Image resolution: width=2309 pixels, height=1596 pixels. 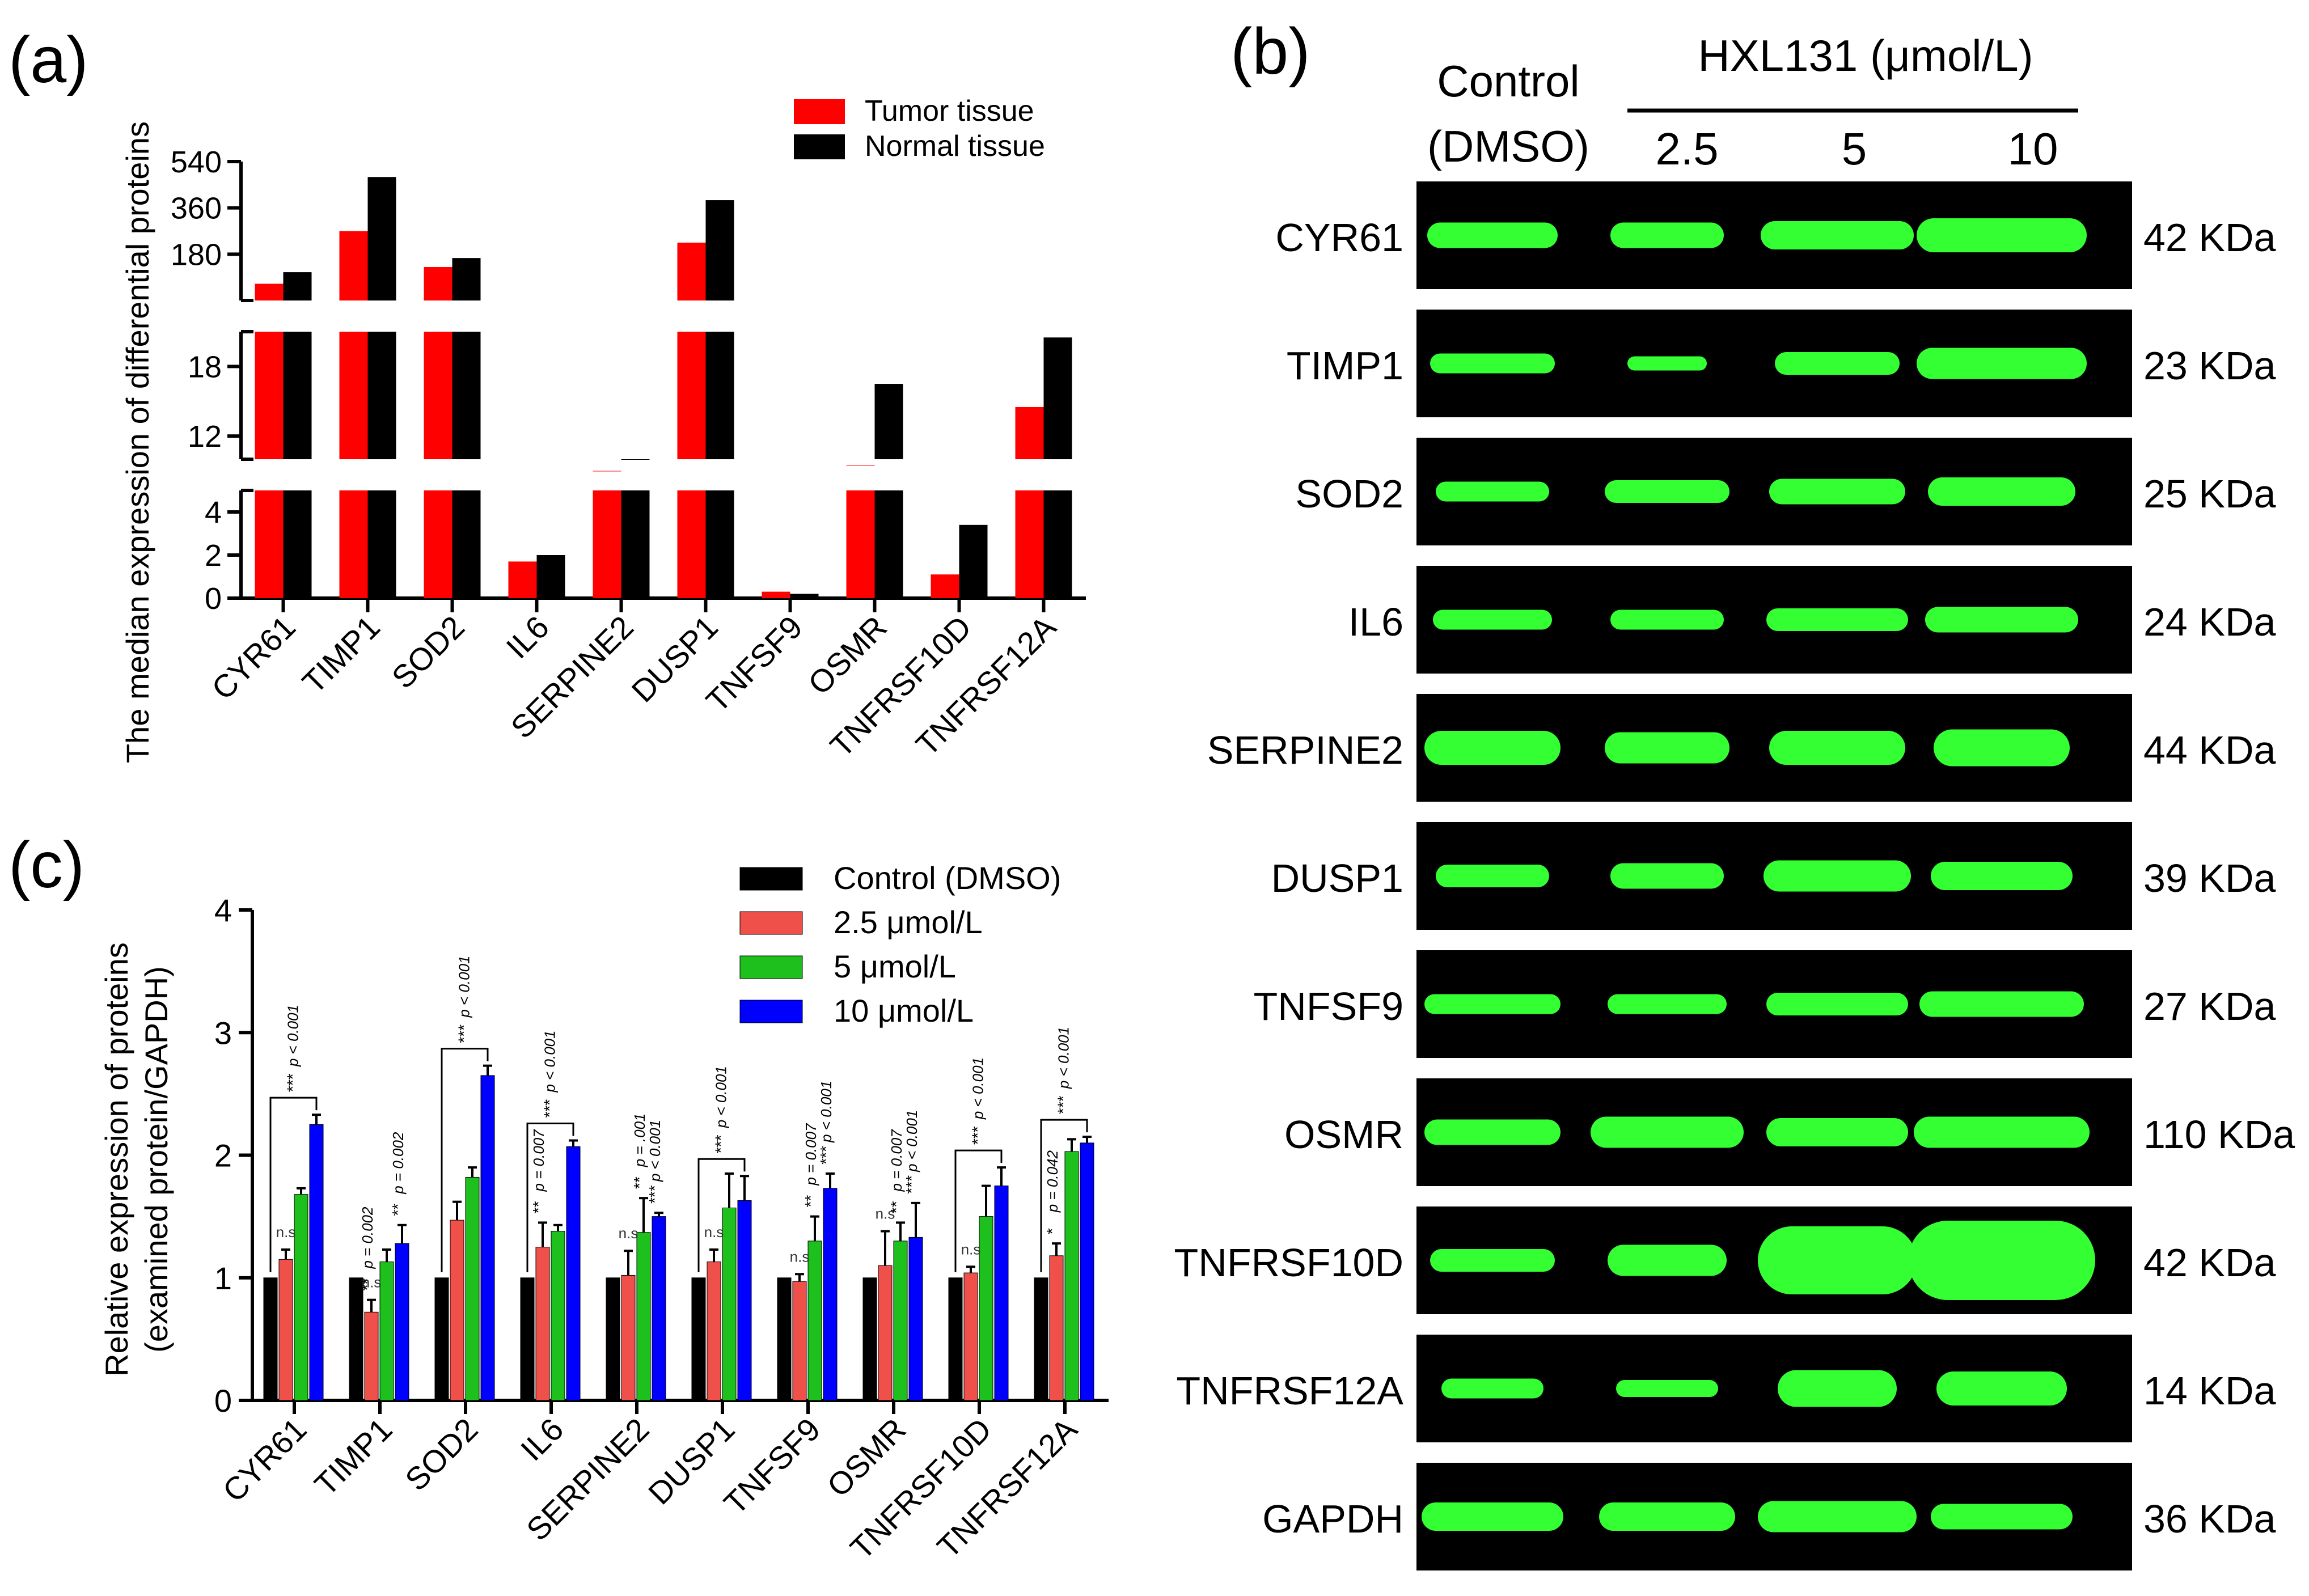 I want to click on y-tick-label: 3, so click(x=223, y=1033).